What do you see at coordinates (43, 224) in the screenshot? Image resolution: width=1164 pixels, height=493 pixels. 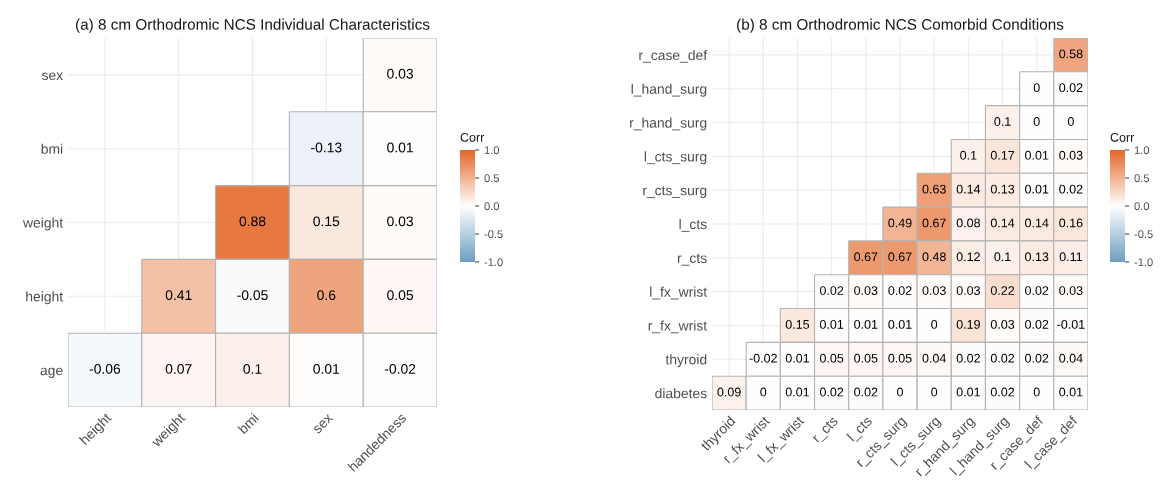 I see `y-tick-label: weight` at bounding box center [43, 224].